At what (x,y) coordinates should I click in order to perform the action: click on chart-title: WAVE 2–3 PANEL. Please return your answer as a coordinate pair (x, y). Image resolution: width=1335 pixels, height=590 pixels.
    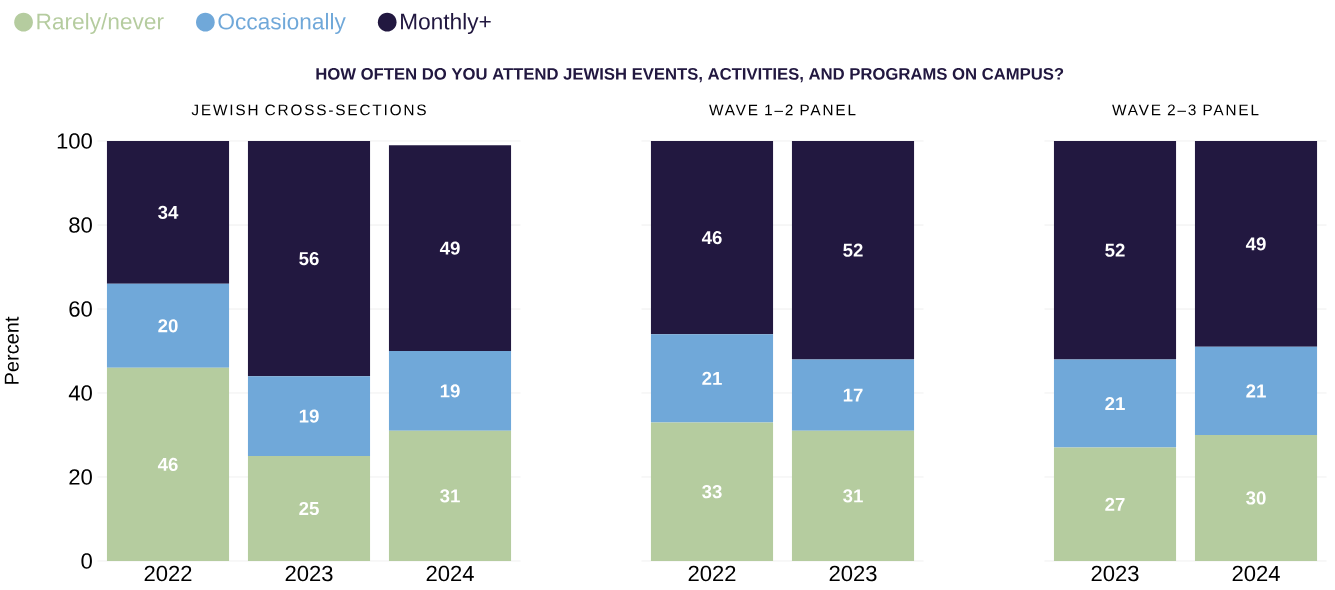
    Looking at the image, I should click on (1185, 110).